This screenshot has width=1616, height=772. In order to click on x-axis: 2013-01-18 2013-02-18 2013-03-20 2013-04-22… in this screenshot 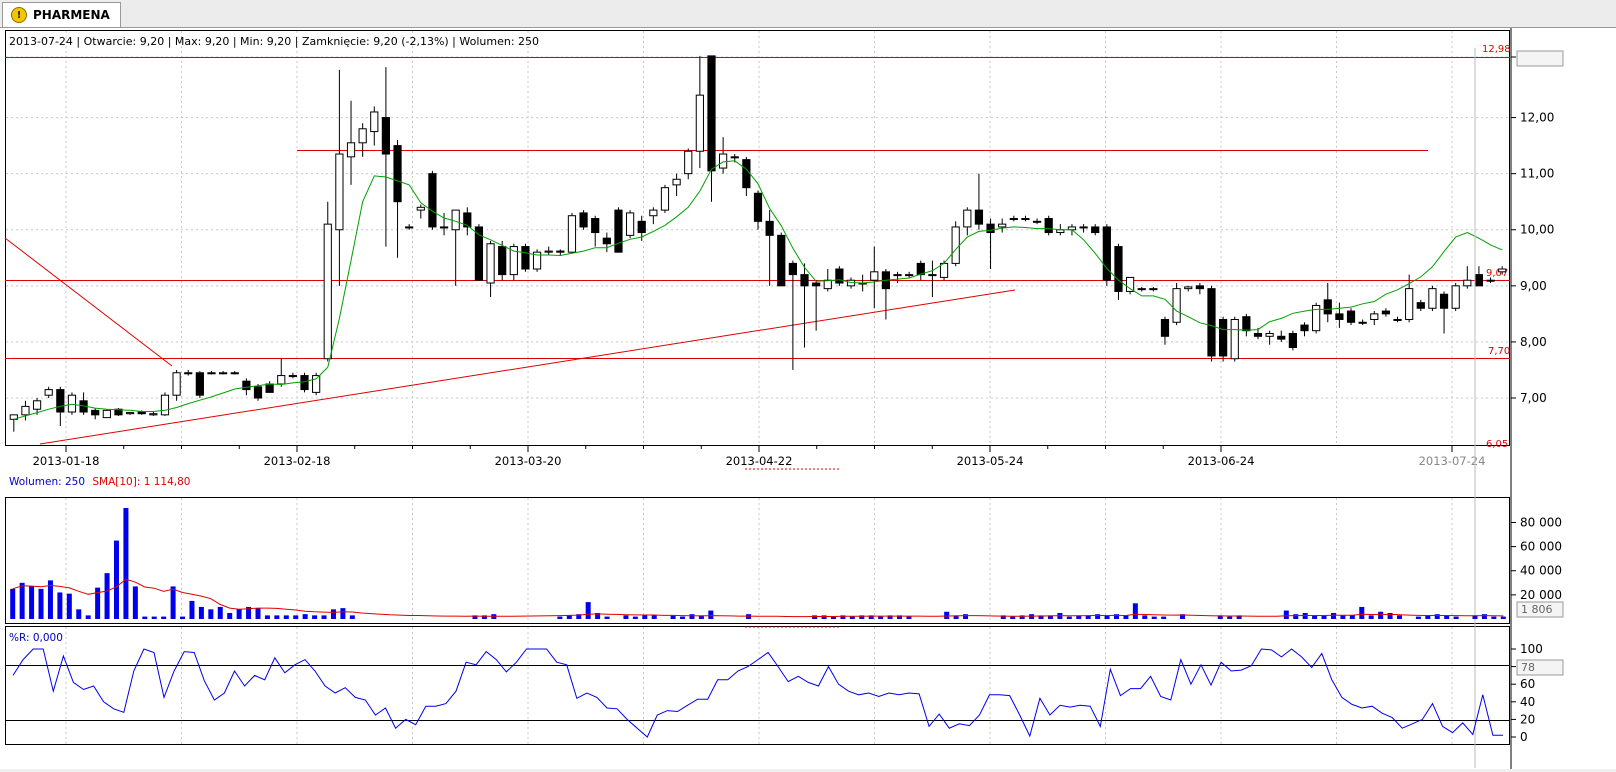, I will do `click(759, 457)`.